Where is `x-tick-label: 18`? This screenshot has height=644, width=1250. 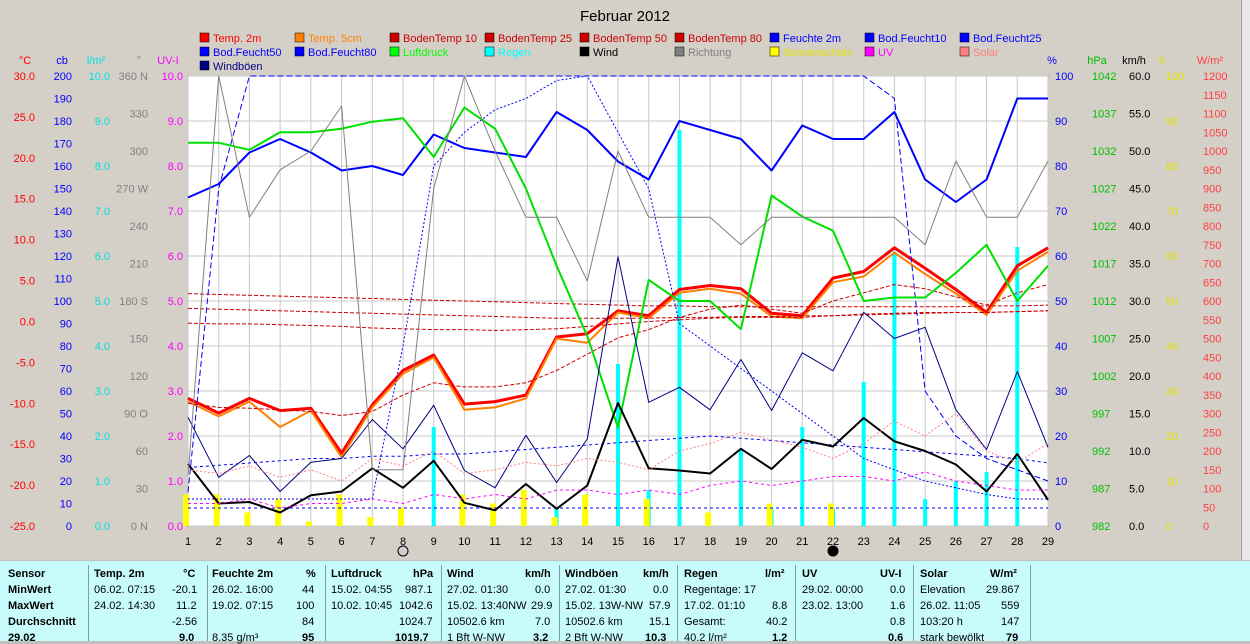
x-tick-label: 18 is located at coordinates (710, 542).